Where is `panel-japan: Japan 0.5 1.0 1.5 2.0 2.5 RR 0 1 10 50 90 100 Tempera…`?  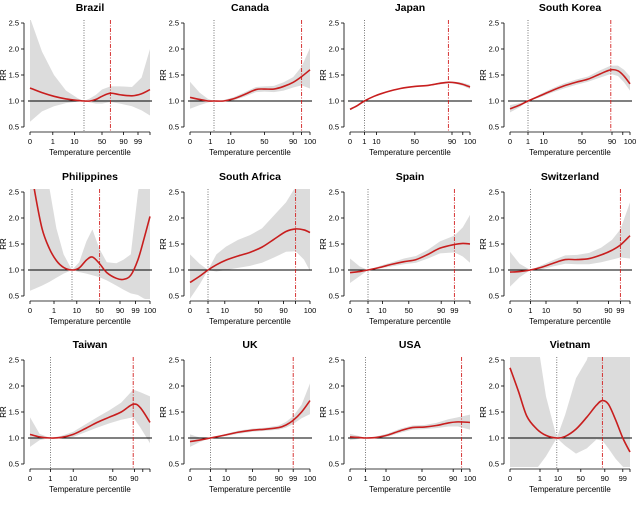 panel-japan: Japan 0.5 1.0 1.5 2.0 2.5 RR 0 1 10 50 90 100 Tempera… is located at coordinates (398, 80).